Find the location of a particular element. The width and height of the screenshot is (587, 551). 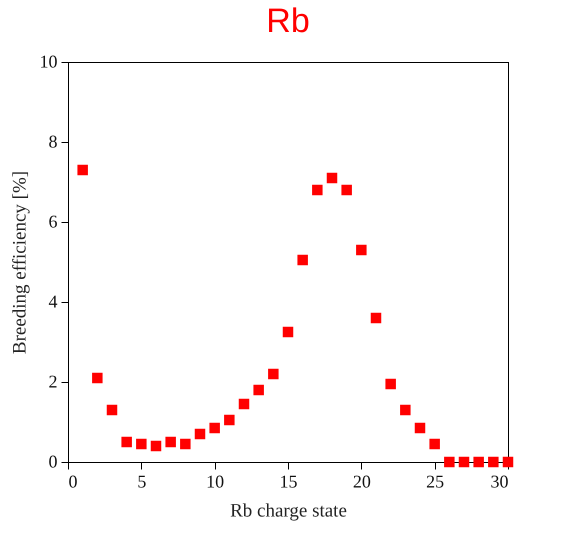

x-axis-title: Rb charge state is located at coordinates (288, 511).